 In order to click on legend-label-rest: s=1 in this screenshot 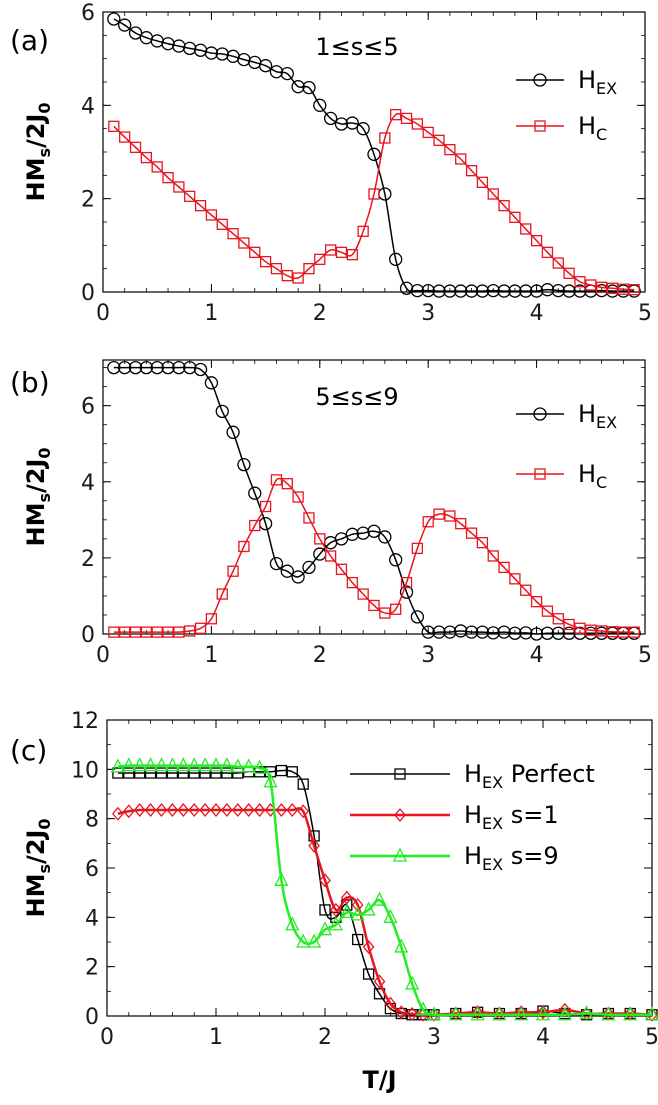, I will do `click(531, 815)`.